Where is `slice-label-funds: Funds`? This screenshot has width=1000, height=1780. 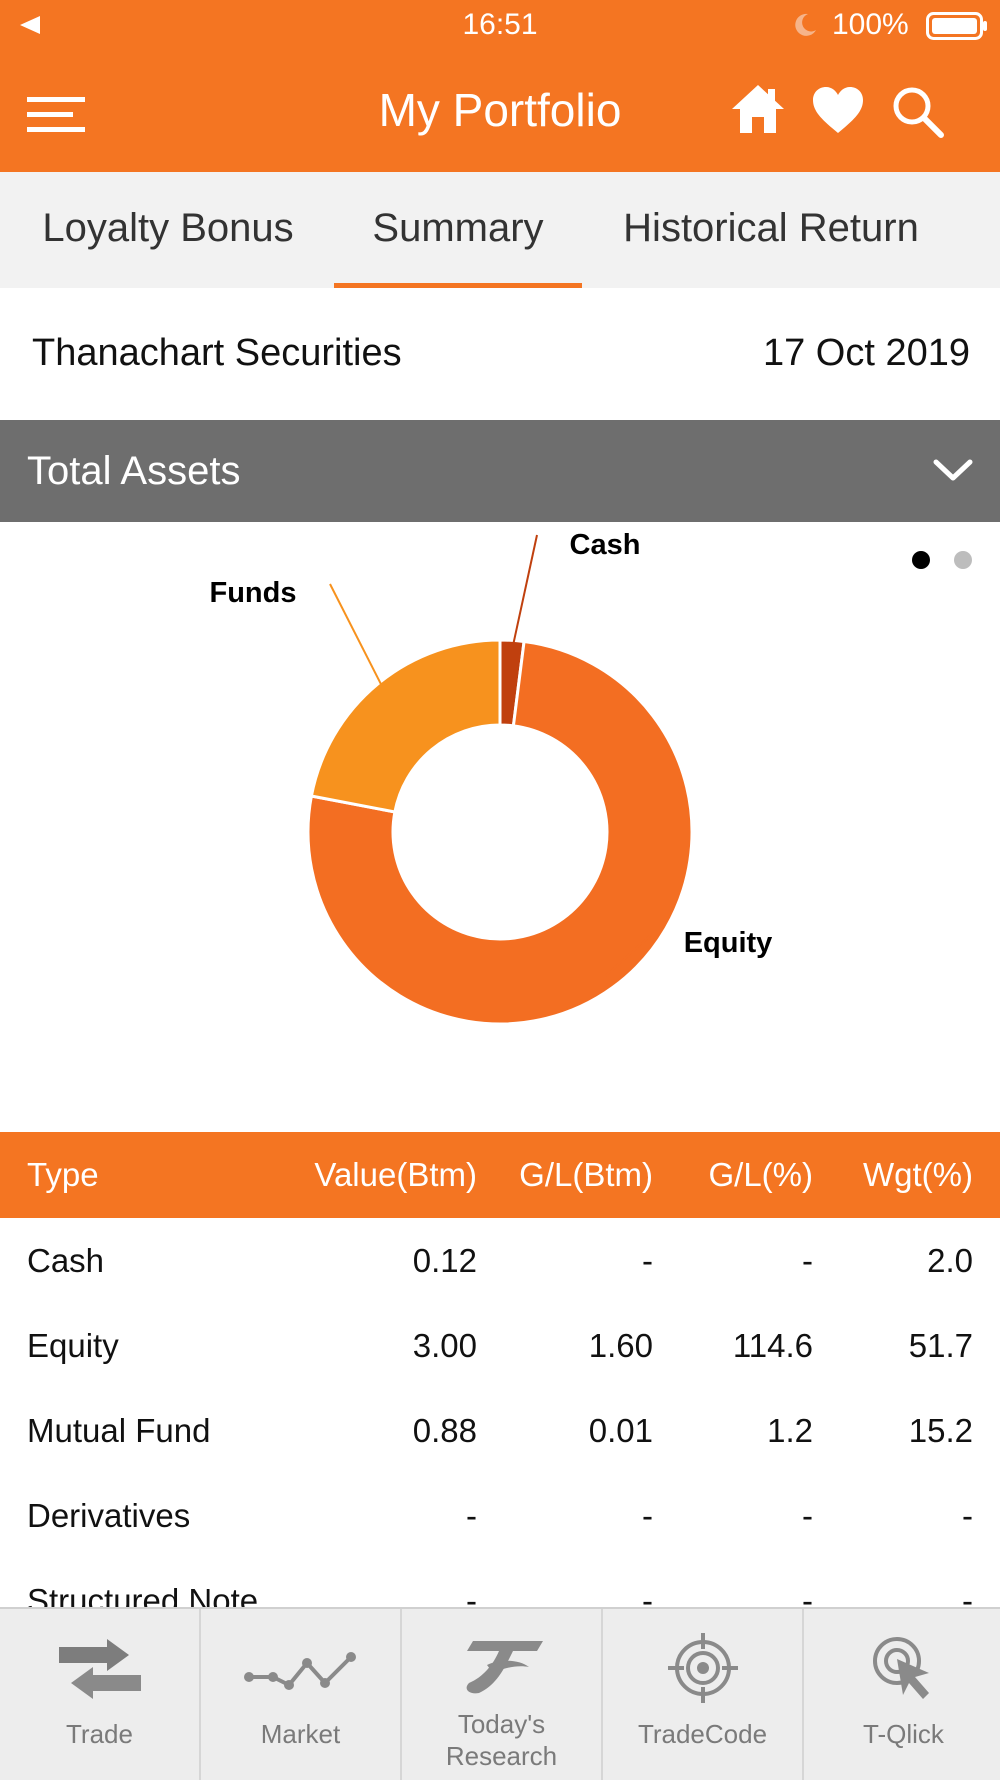 slice-label-funds: Funds is located at coordinates (253, 593).